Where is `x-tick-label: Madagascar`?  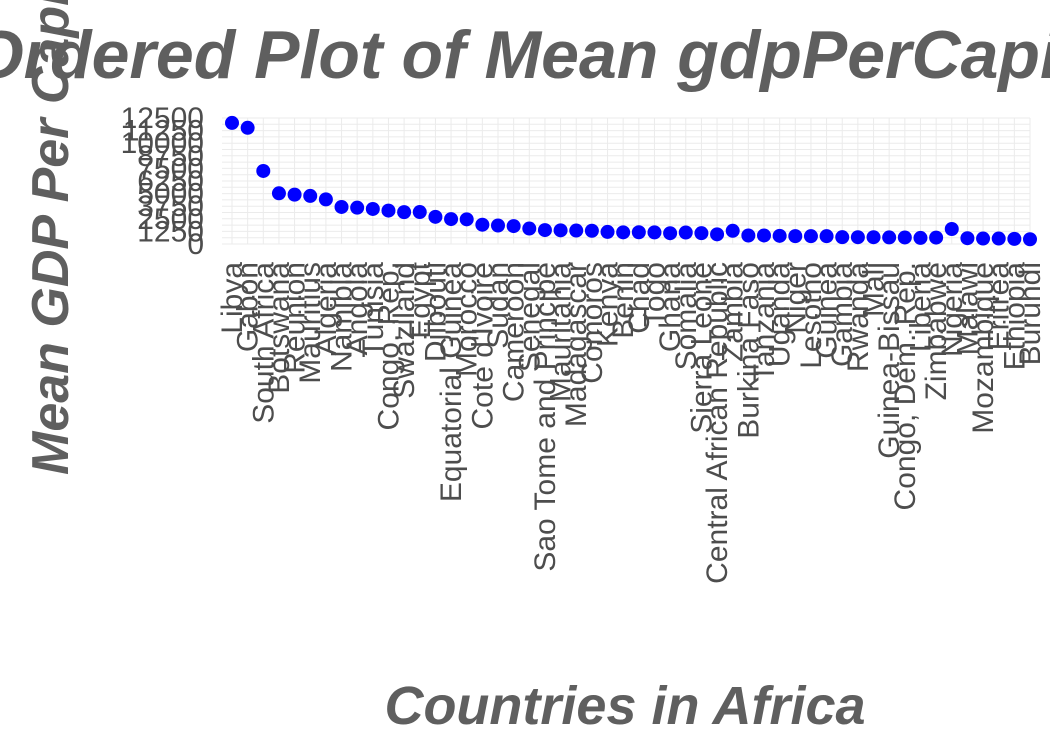 x-tick-label: Madagascar is located at coordinates (576, 344).